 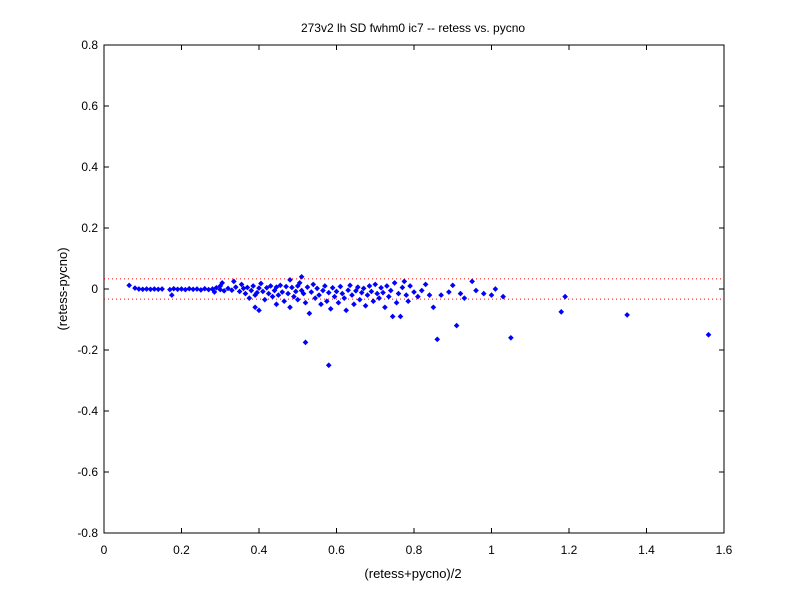 What do you see at coordinates (412, 573) in the screenshot?
I see `x-axis-label: (retess+pycno)/2` at bounding box center [412, 573].